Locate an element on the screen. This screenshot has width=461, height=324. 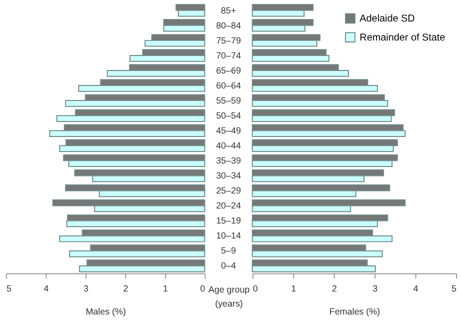
legend-label: Remainder of State is located at coordinates (403, 38).